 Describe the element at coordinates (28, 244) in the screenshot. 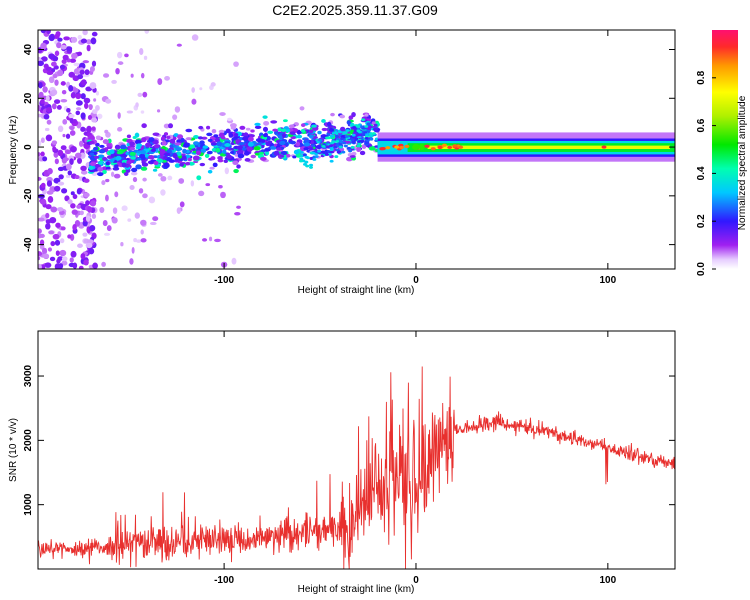

I see `spectrogram-y-tick-label: -40` at that location.